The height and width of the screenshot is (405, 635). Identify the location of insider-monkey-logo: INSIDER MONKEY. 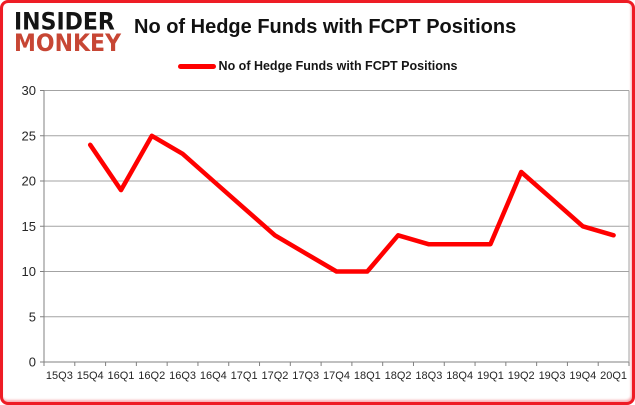
(68, 33).